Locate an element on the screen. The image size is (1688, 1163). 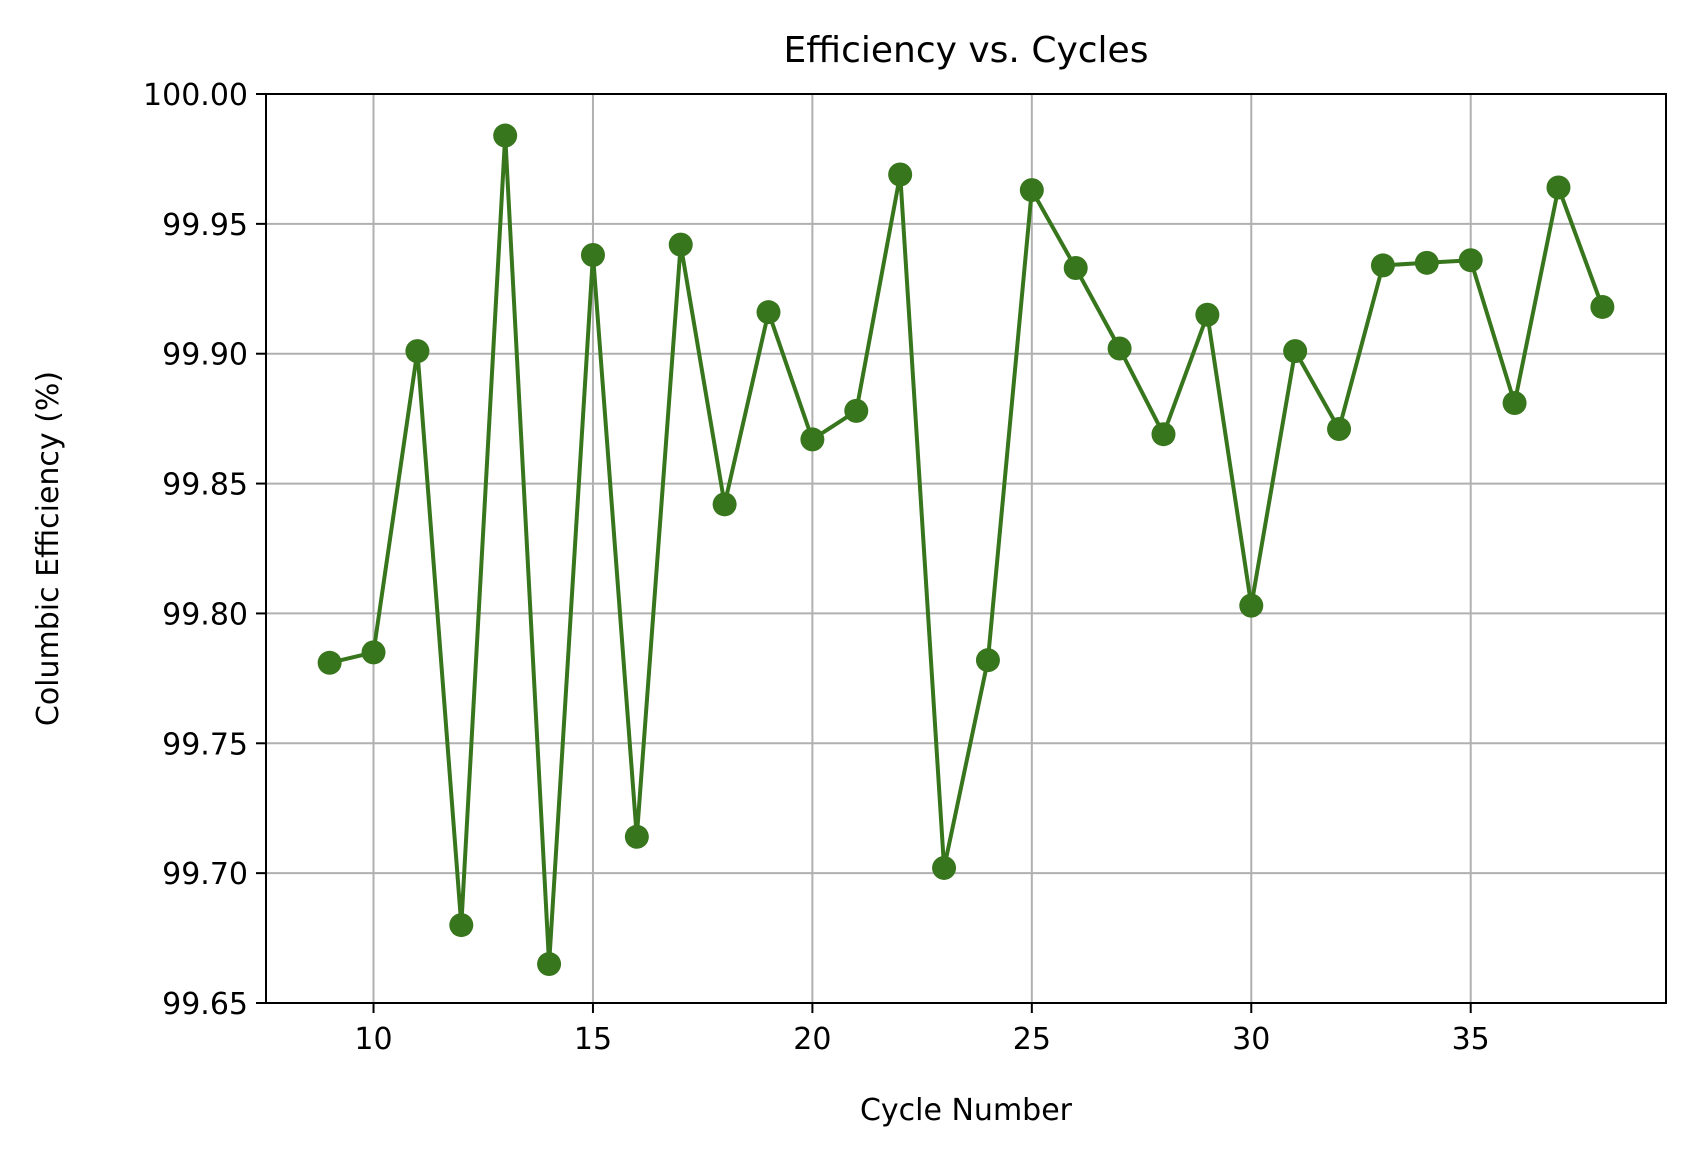
y-tick-label: 100.00 is located at coordinates (195, 95).